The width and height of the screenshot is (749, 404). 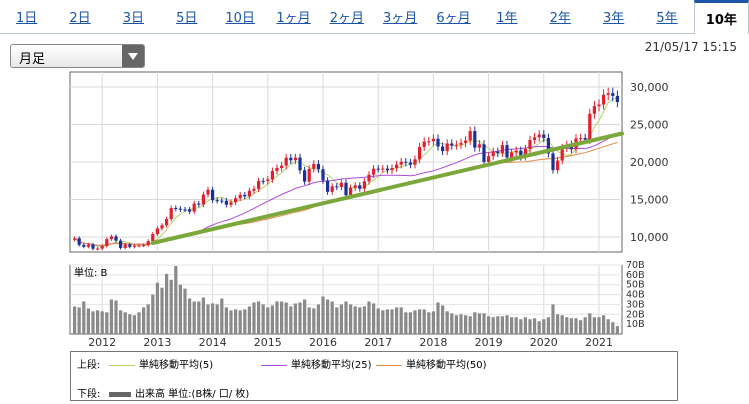 What do you see at coordinates (133, 17) in the screenshot?
I see `tab-3日: 3日` at bounding box center [133, 17].